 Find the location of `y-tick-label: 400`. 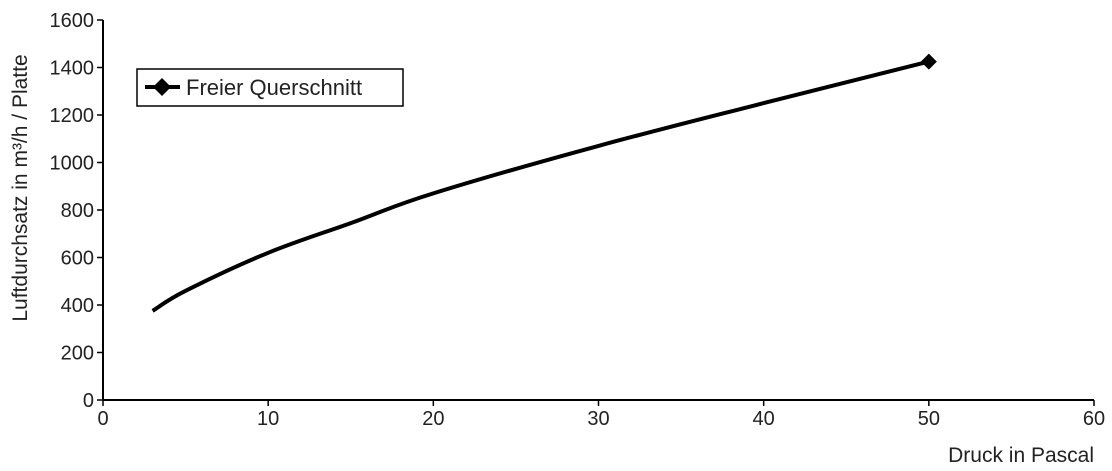

y-tick-label: 400 is located at coordinates (77, 306).